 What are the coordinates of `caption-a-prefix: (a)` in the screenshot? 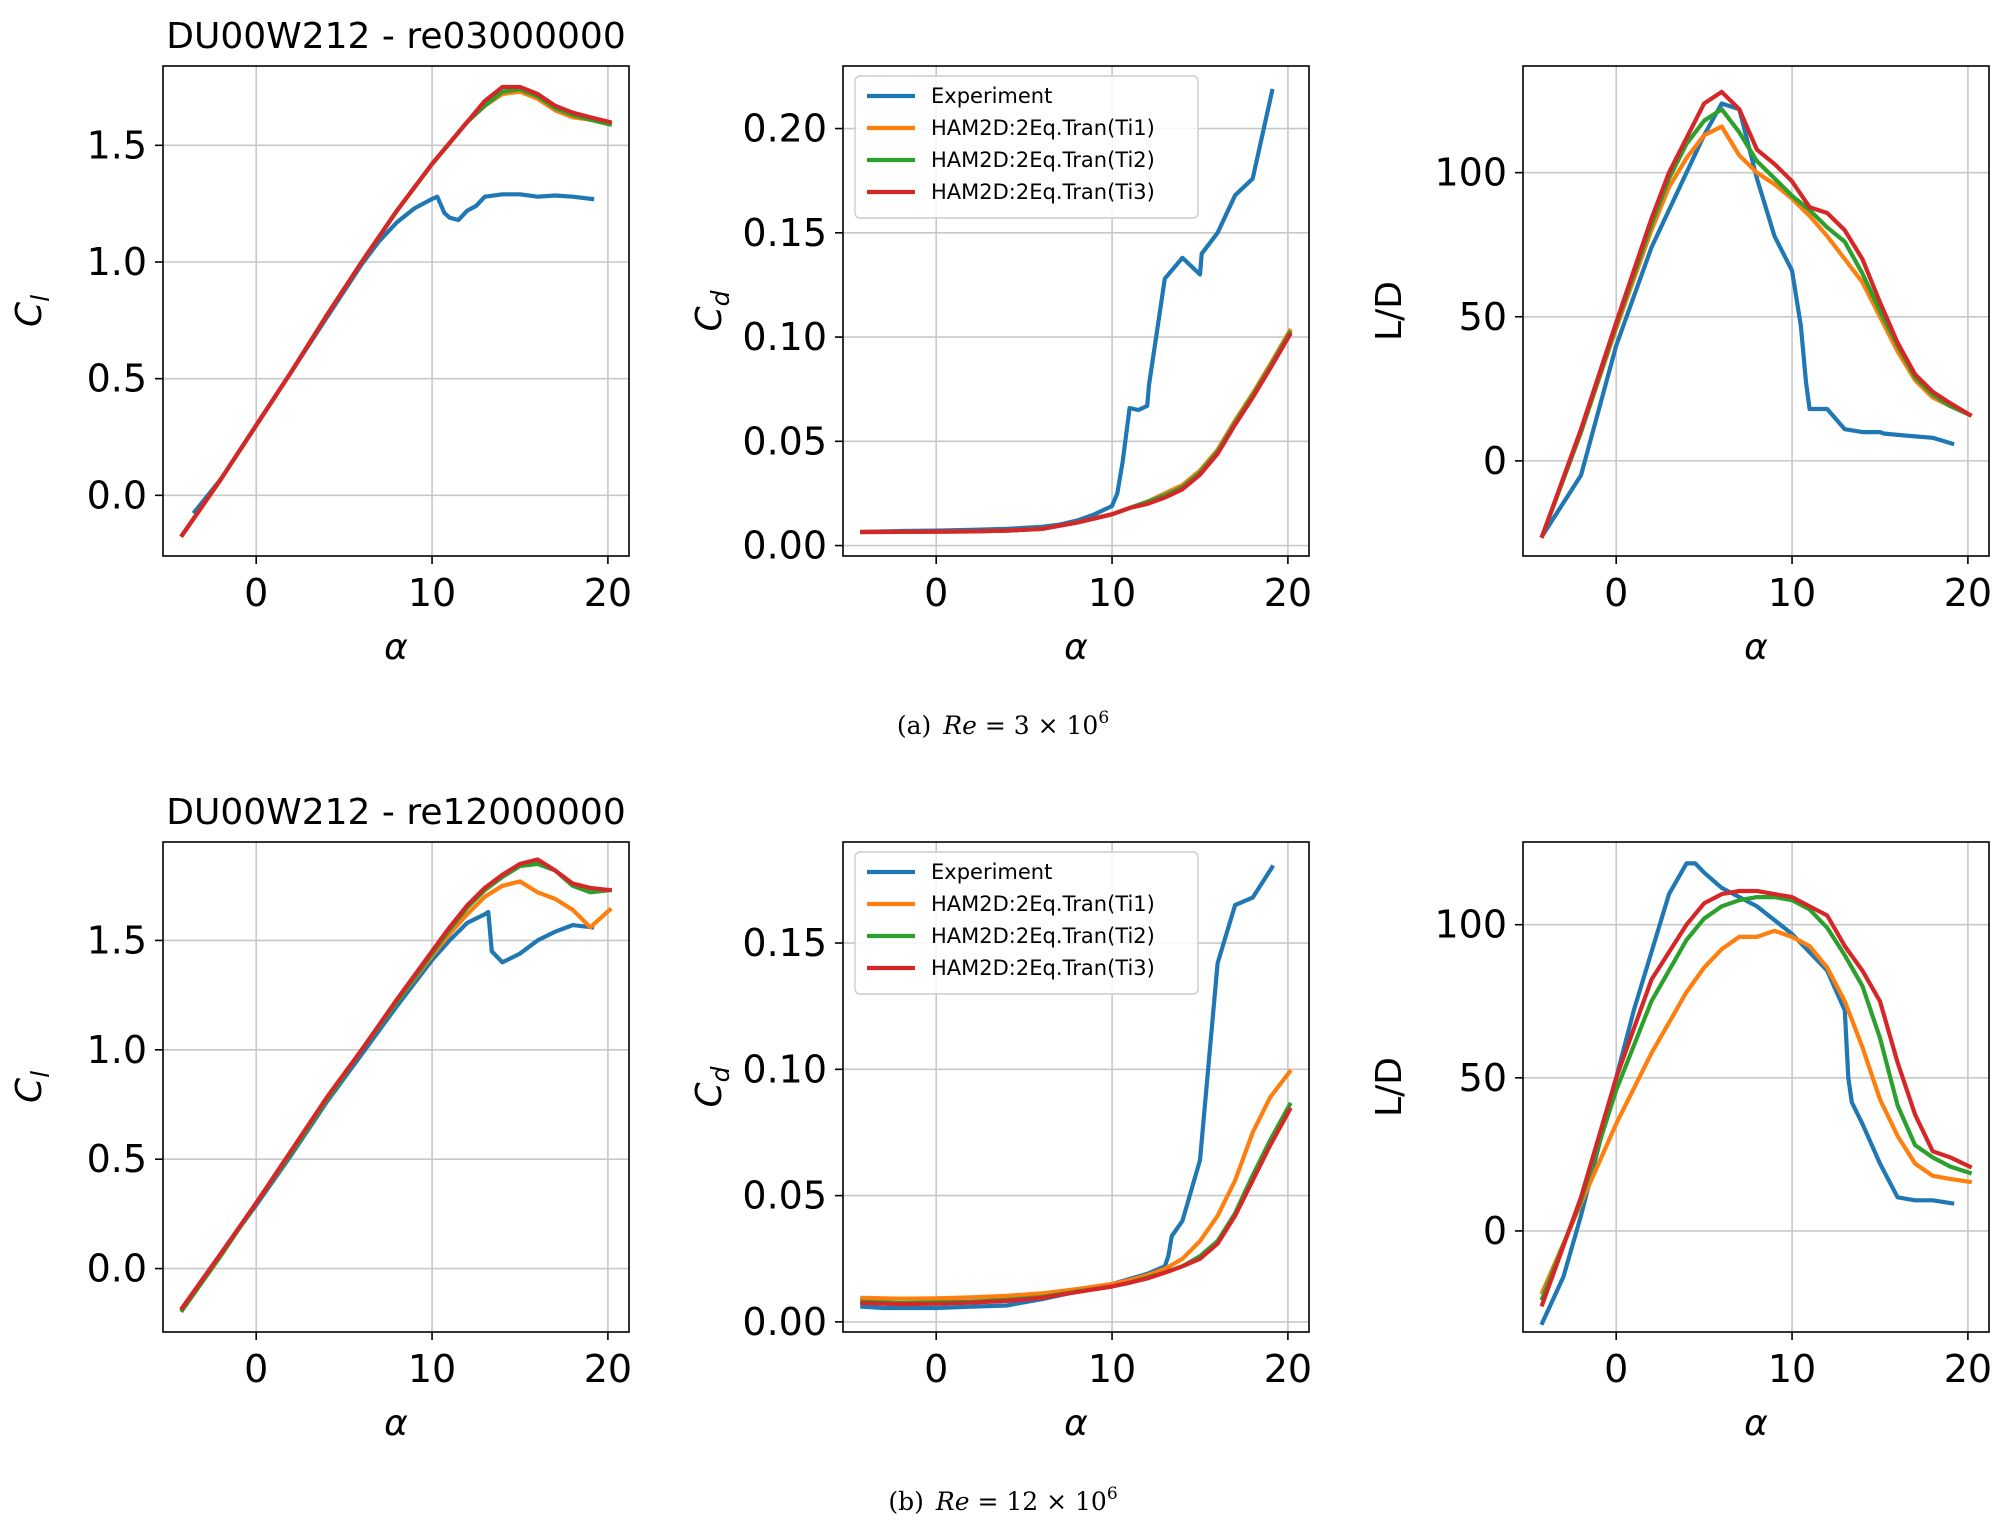 It's located at (914, 725).